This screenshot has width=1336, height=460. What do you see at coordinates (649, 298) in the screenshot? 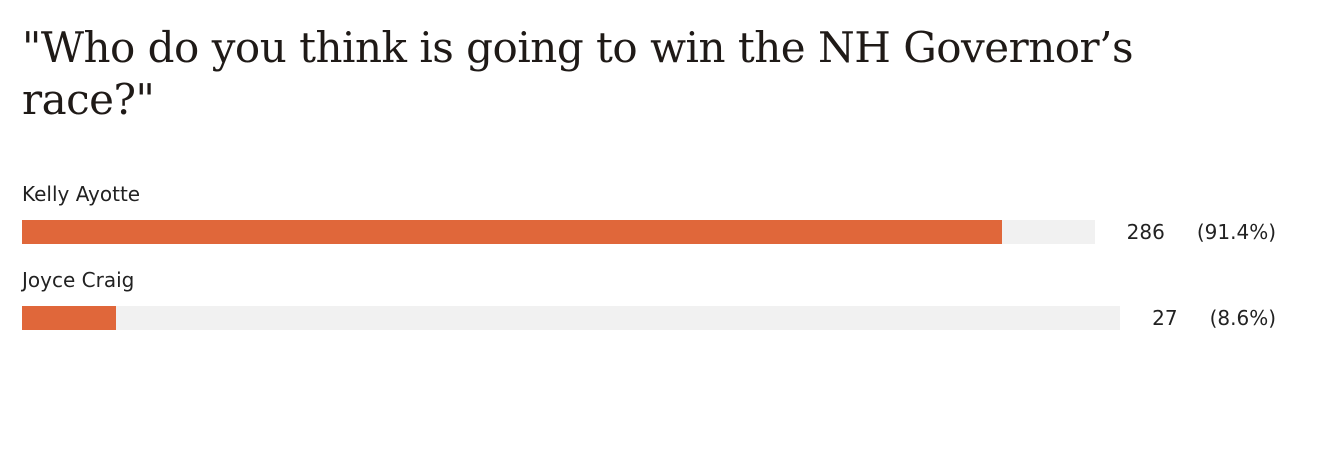
I see `poll-option: Joyce Craig 27 (8.6%)` at bounding box center [649, 298].